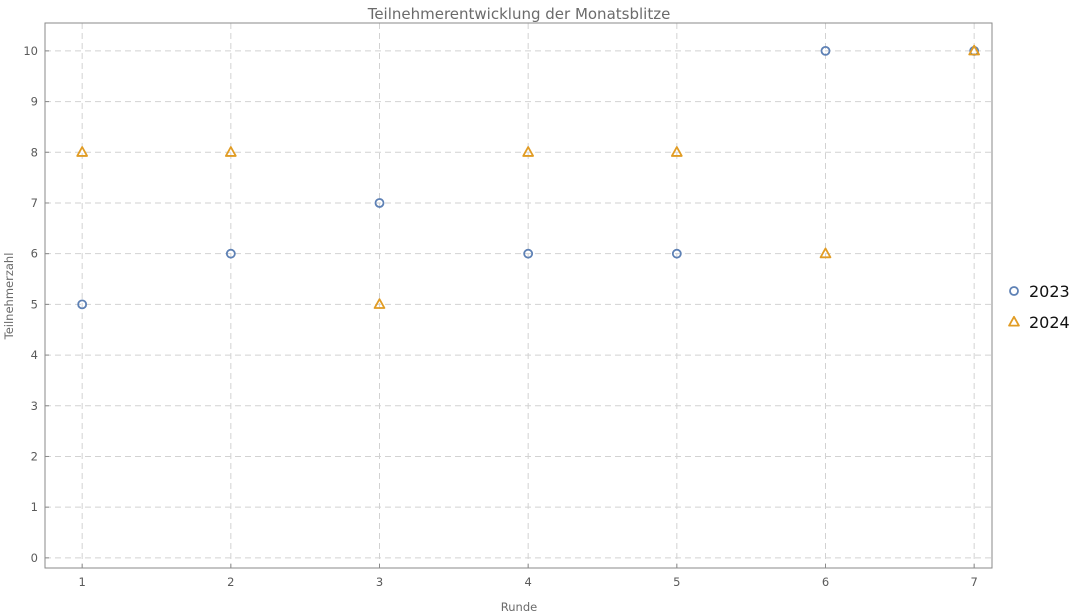  What do you see at coordinates (825, 582) in the screenshot?
I see `x-tick-label: 6` at bounding box center [825, 582].